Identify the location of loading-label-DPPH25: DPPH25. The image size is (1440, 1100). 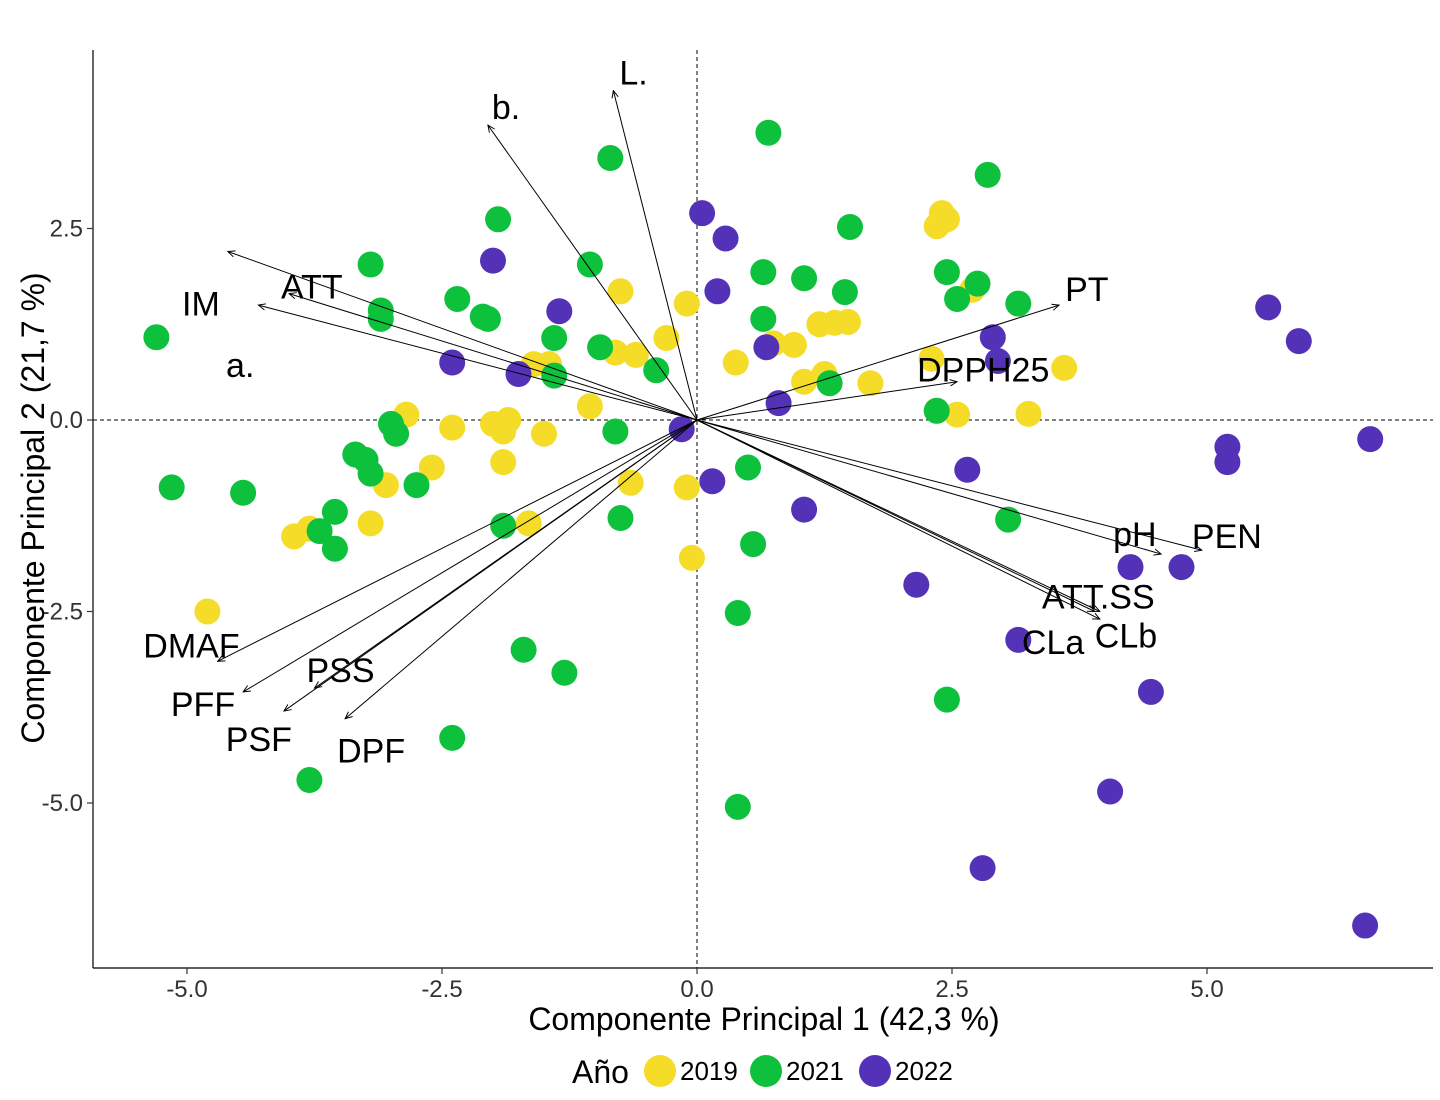
(983, 371).